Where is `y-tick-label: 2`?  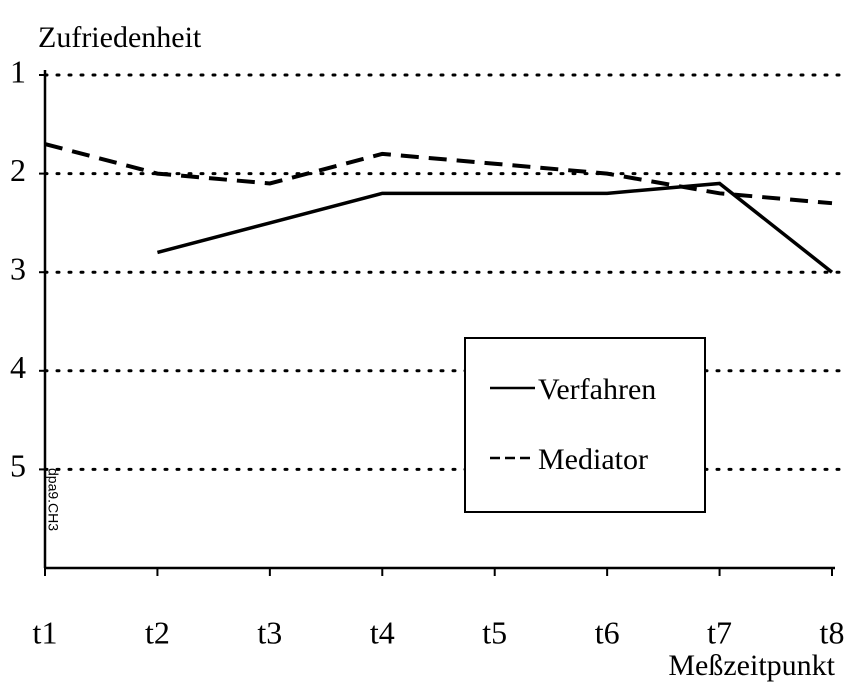 y-tick-label: 2 is located at coordinates (18, 170).